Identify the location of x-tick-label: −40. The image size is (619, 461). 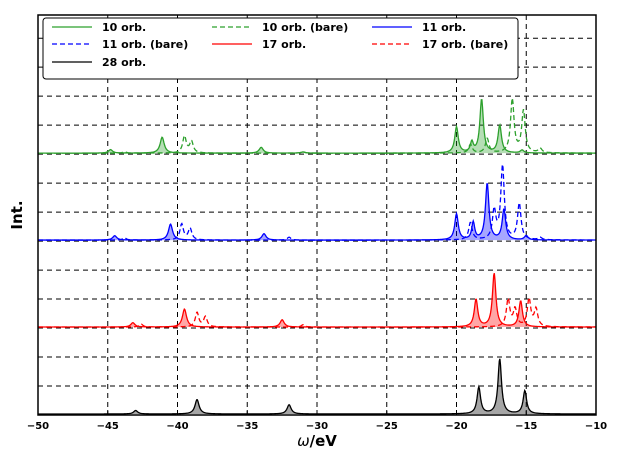
(177, 426).